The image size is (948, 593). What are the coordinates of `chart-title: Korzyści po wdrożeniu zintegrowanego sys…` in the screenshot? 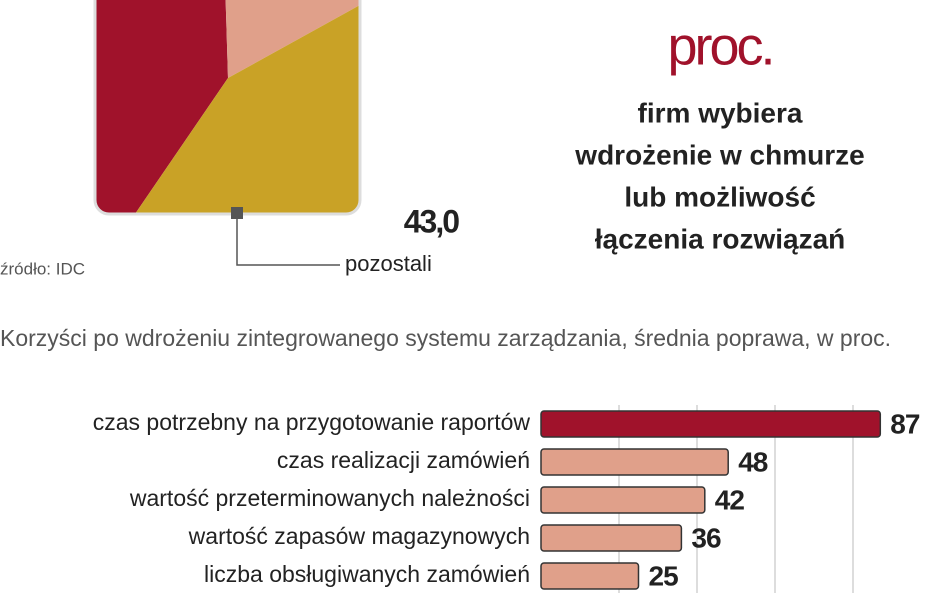 It's located at (446, 338).